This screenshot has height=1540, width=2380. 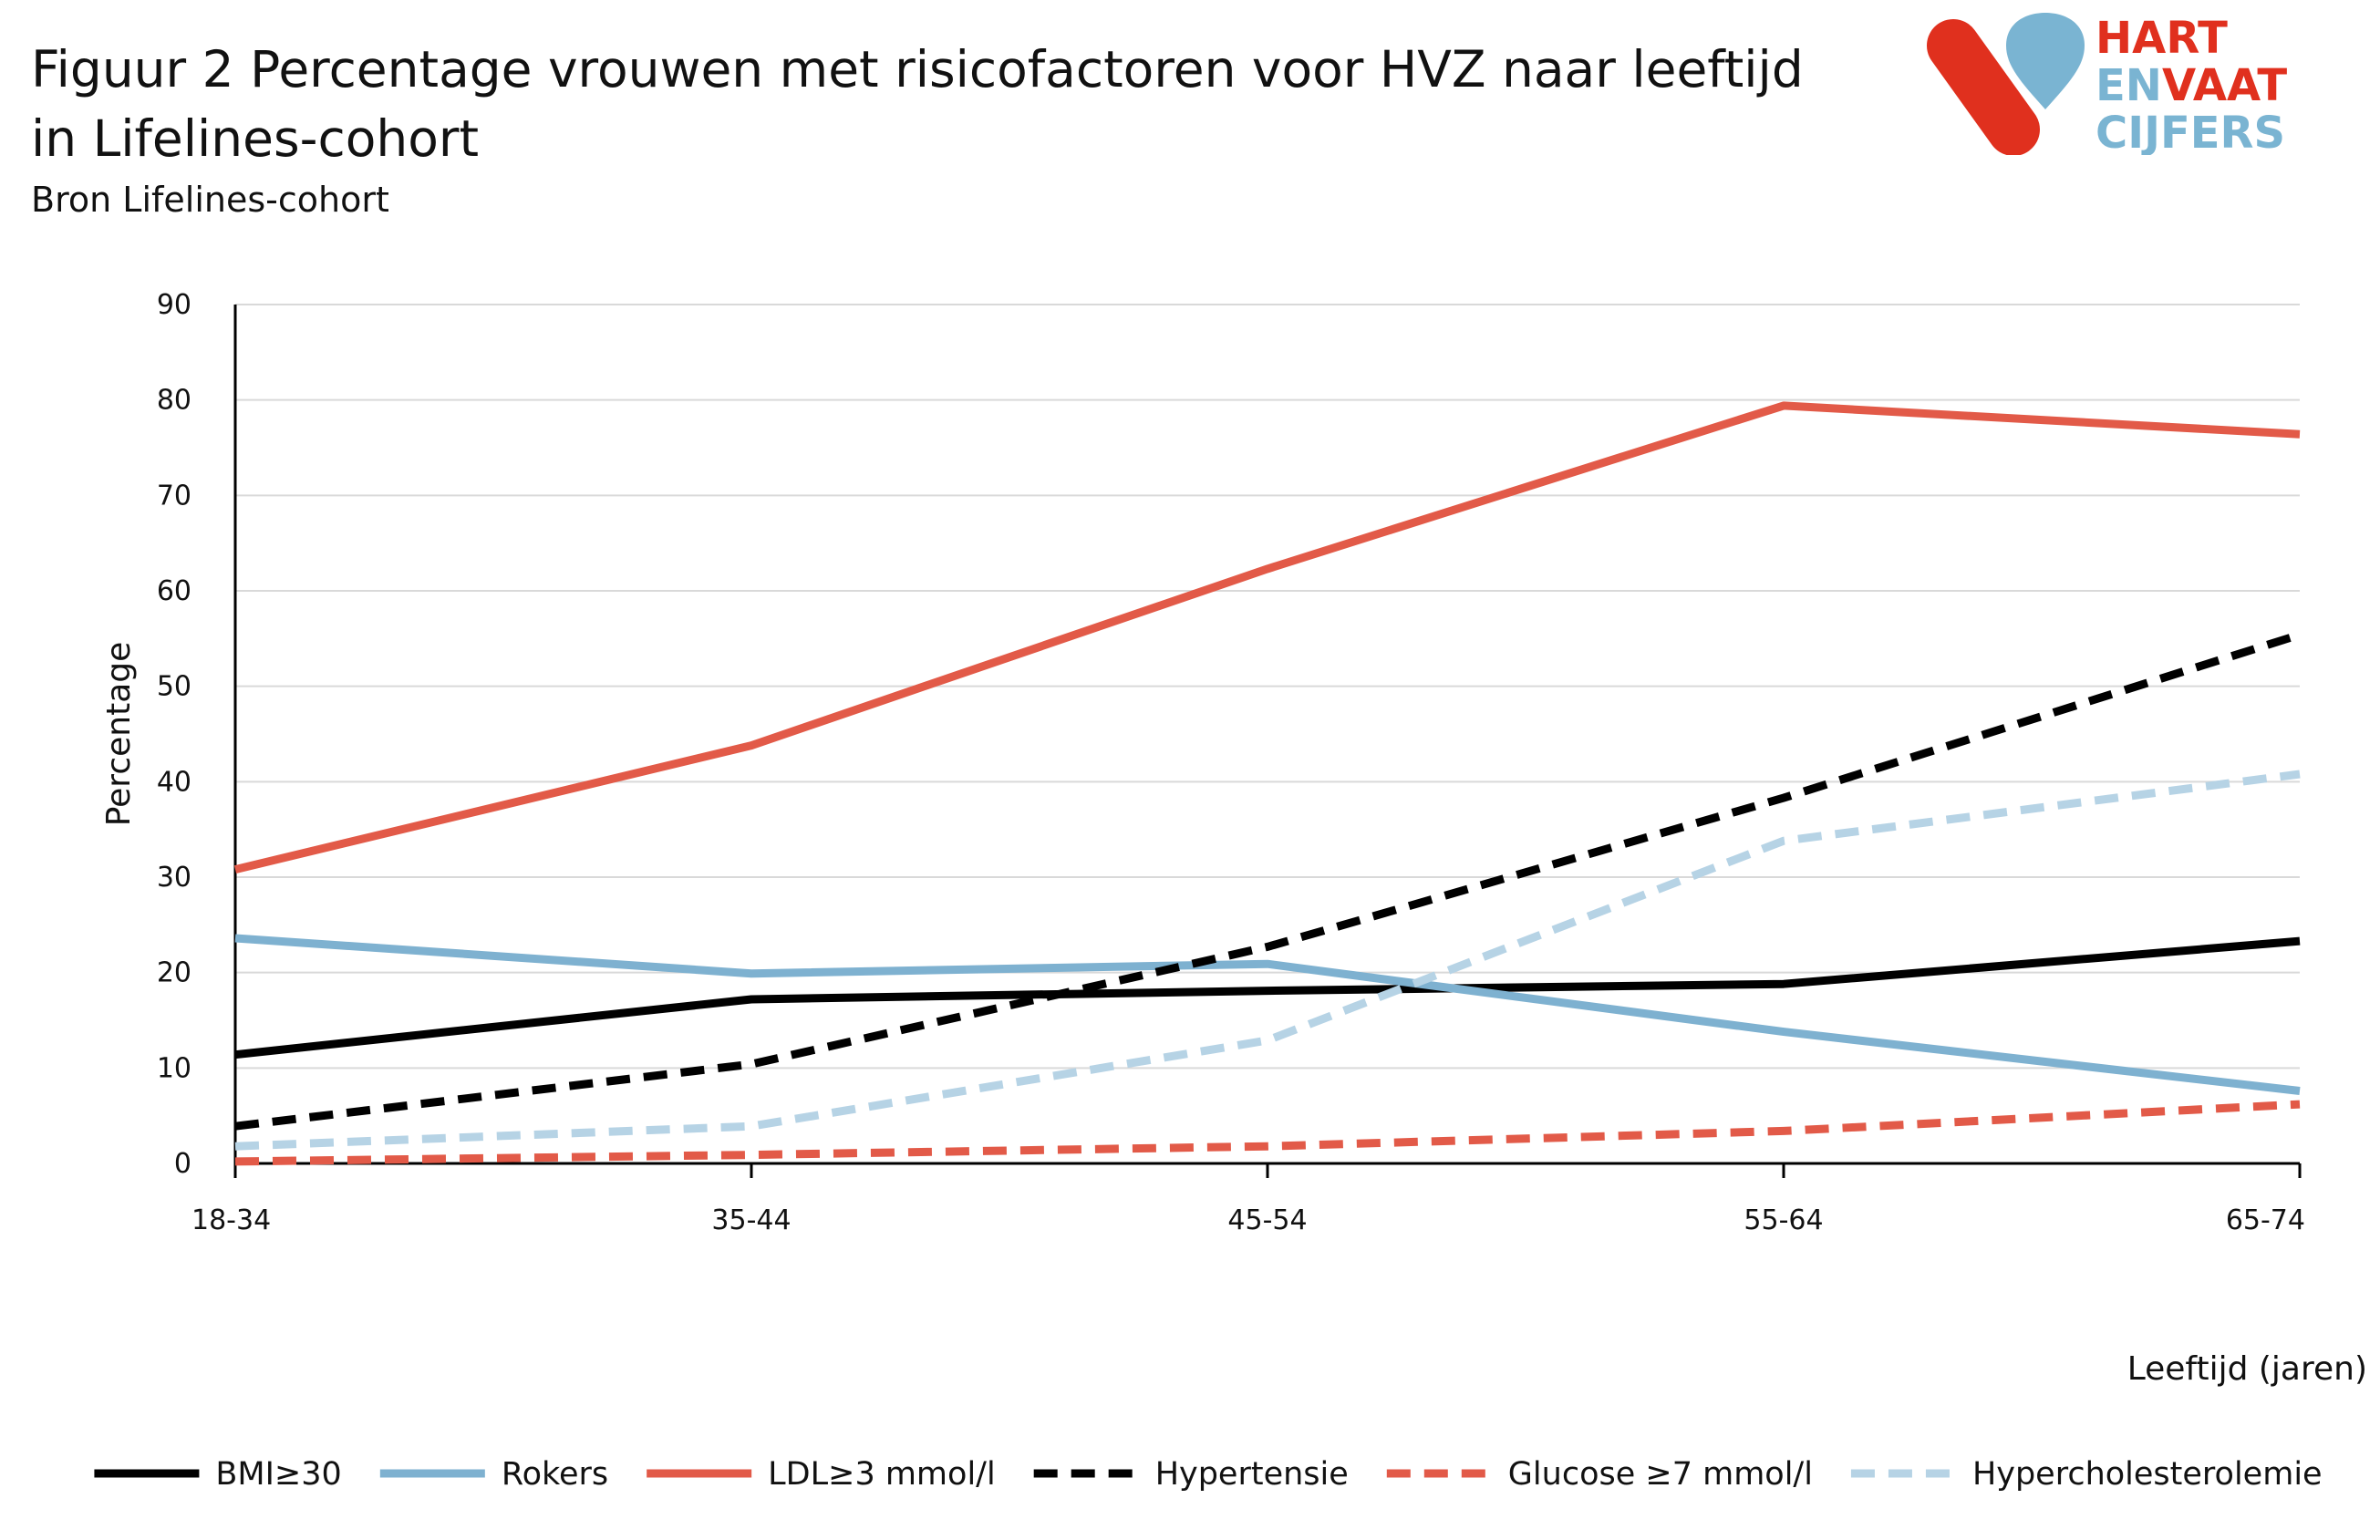 I want to click on logo-drop-icon, so click(x=2045, y=61).